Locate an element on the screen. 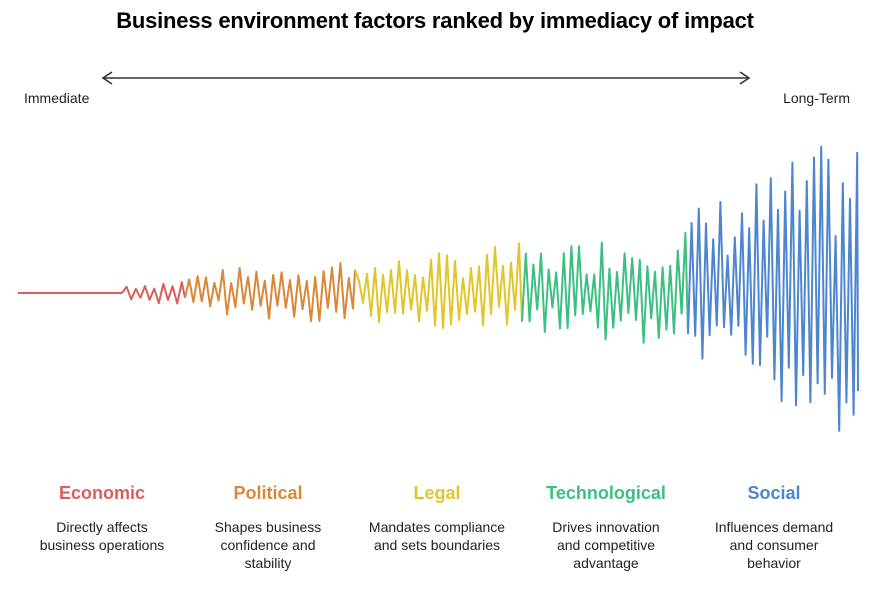 The image size is (870, 596). immediate-label: Immediate is located at coordinates (57, 98).